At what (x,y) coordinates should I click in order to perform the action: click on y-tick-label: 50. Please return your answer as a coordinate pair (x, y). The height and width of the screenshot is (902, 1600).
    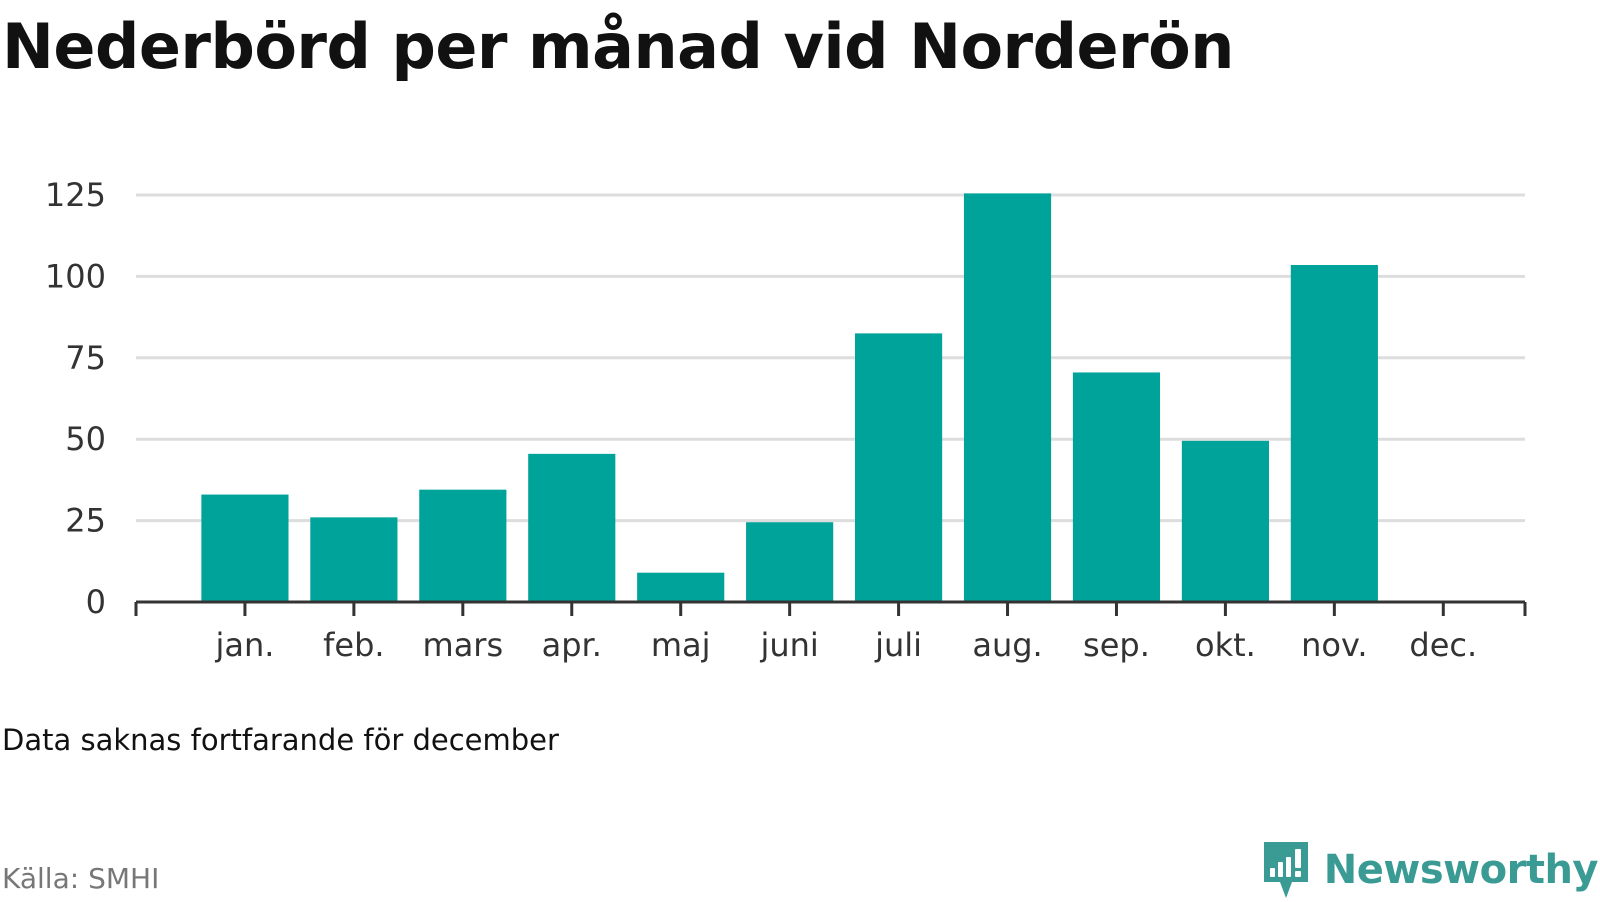
    Looking at the image, I should click on (85, 439).